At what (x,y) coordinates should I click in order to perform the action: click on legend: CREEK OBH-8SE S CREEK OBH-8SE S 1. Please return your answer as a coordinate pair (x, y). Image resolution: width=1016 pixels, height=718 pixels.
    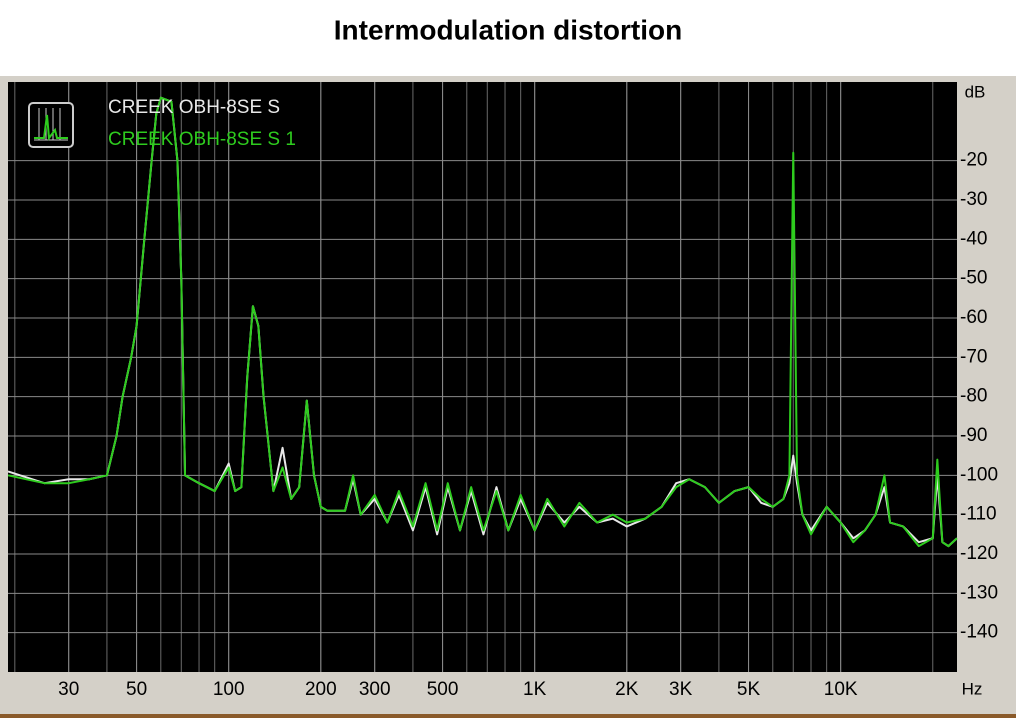
    Looking at the image, I should click on (202, 123).